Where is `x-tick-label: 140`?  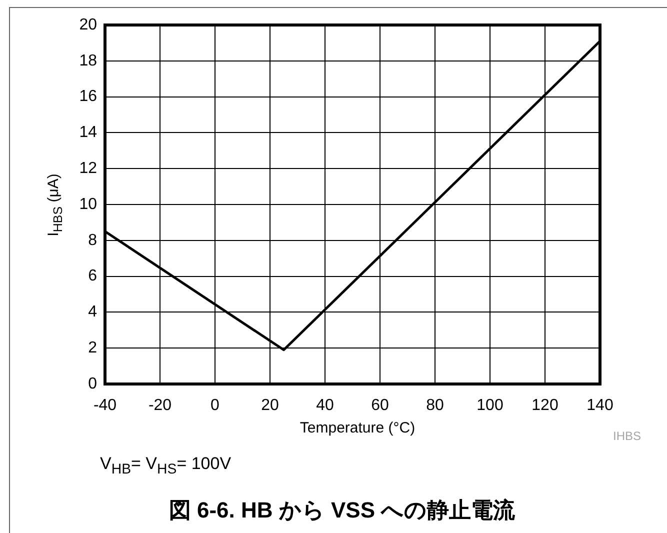 x-tick-label: 140 is located at coordinates (600, 405).